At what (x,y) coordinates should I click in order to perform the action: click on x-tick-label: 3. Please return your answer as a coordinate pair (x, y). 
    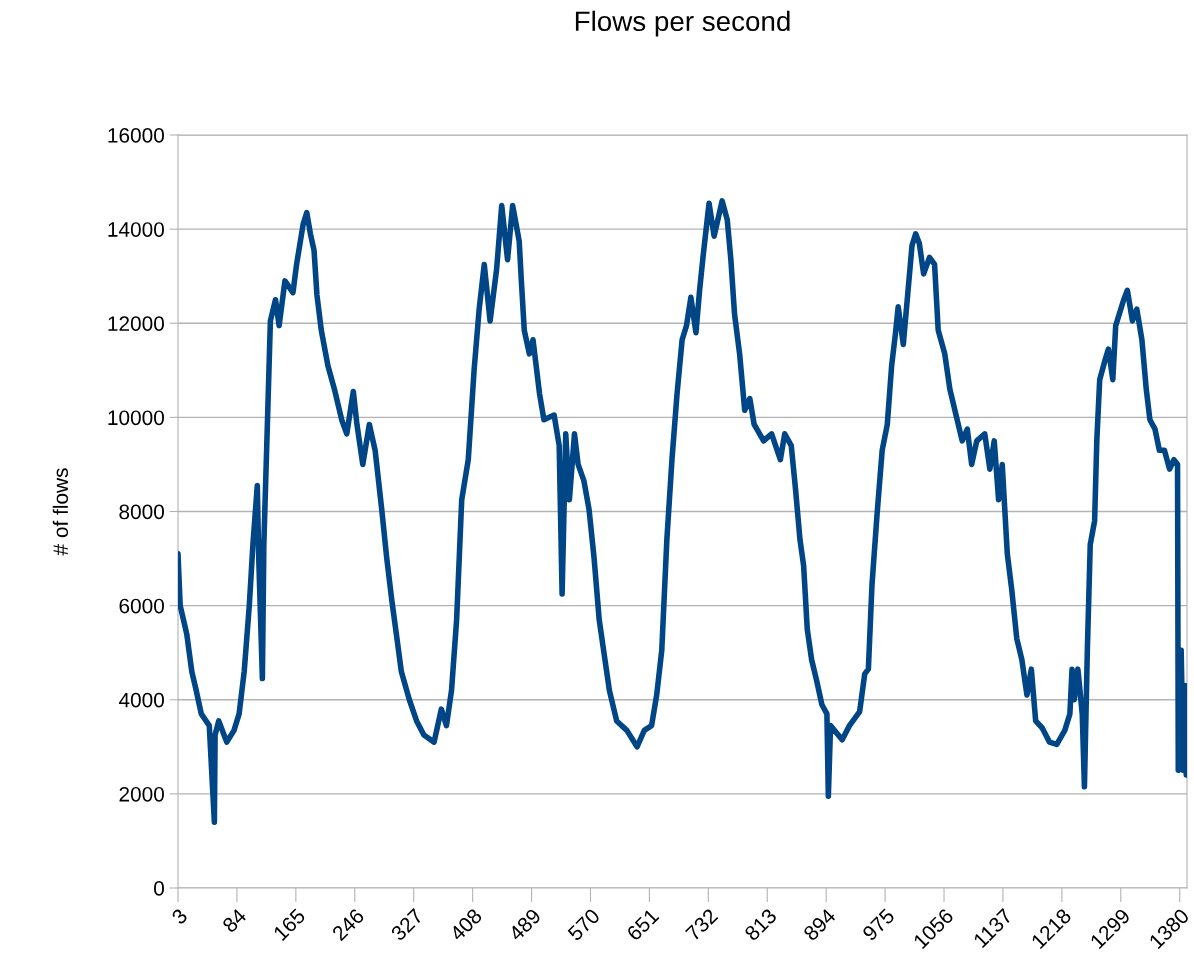
    Looking at the image, I should click on (179, 916).